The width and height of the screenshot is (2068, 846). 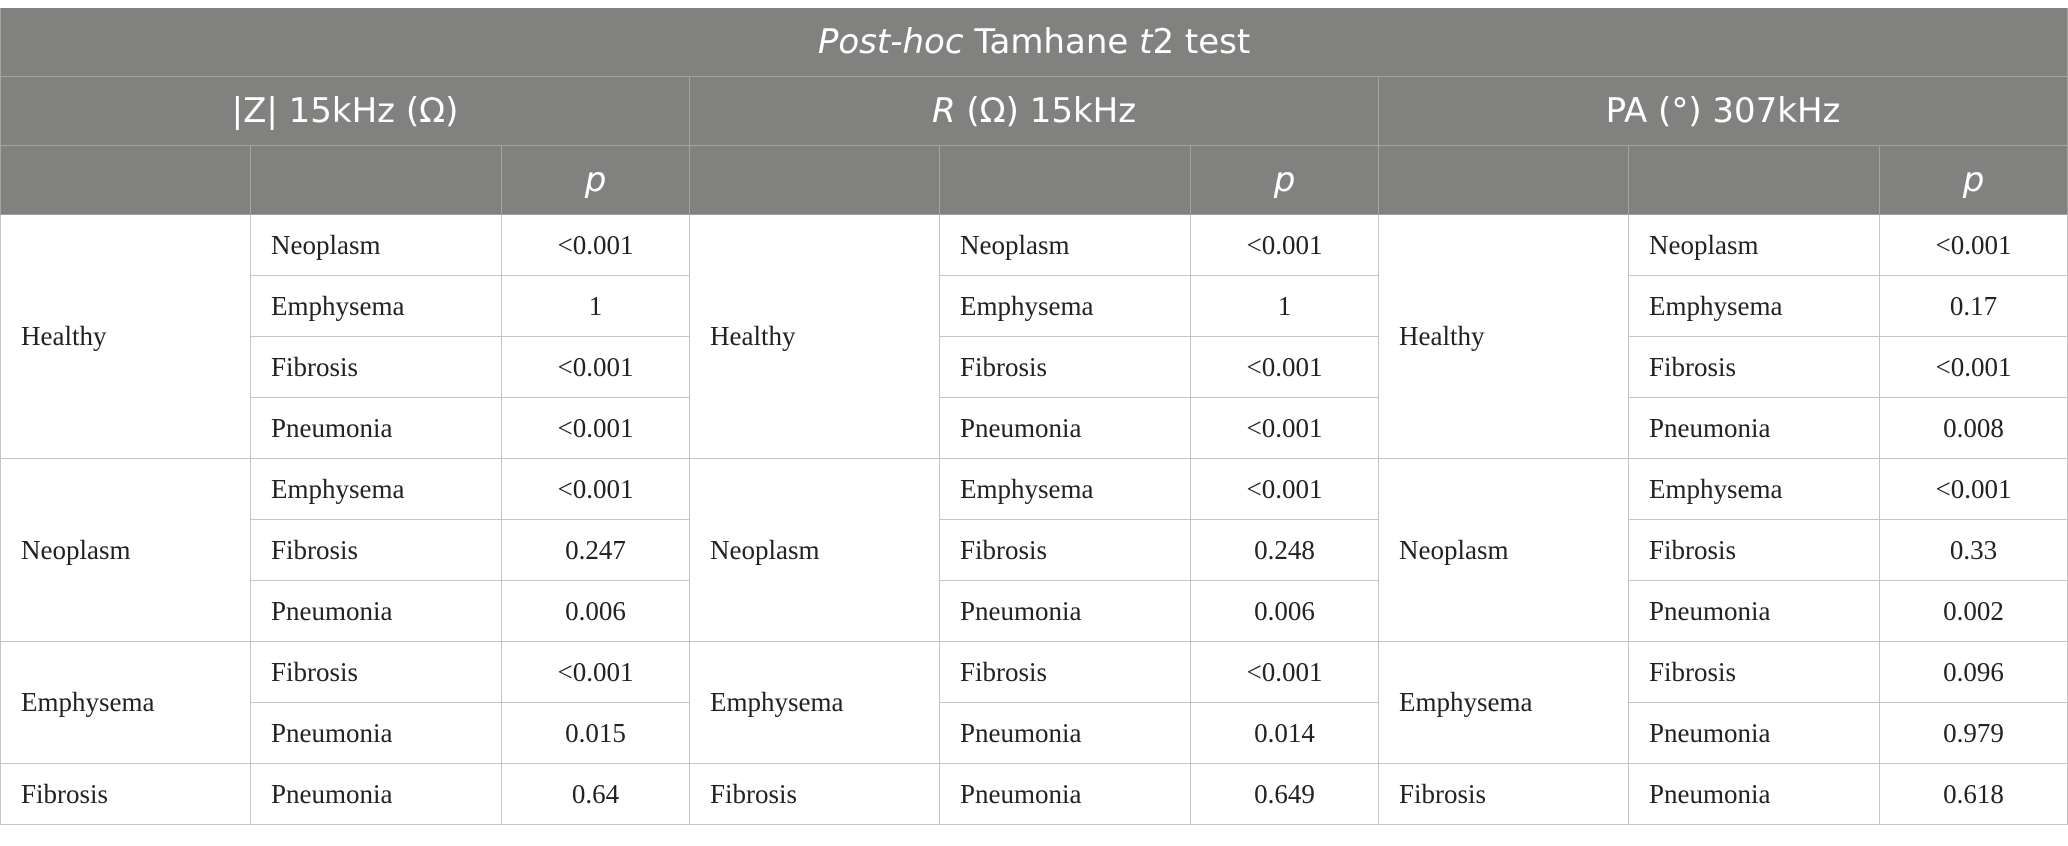 I want to click on table-row: Emphysema 1 Emphysema 1 Emphysema 0.17, so click(x=1034, y=306).